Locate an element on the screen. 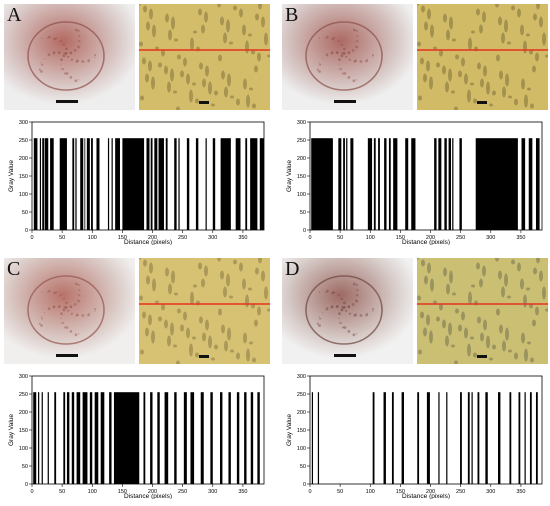 The height and width of the screenshot is (506, 550). panel-letter: C is located at coordinates (14, 269).